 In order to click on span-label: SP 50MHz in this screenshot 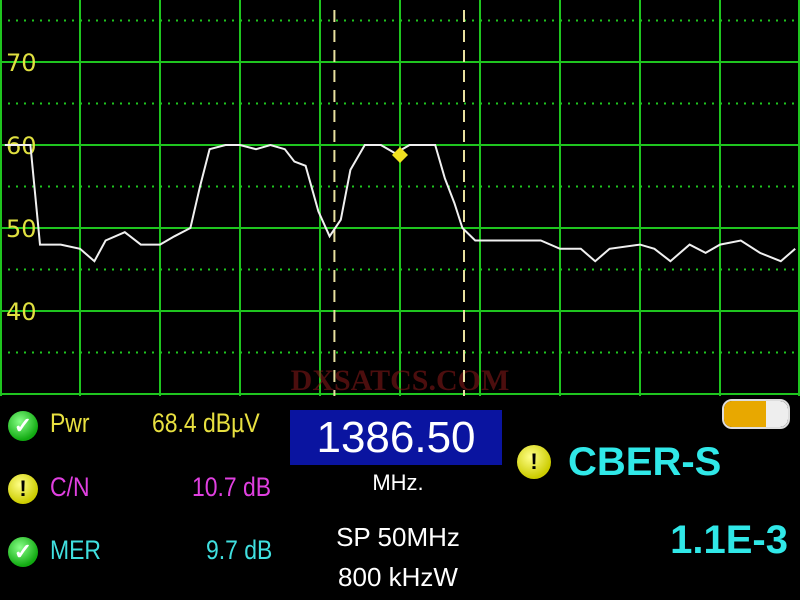, I will do `click(398, 537)`.